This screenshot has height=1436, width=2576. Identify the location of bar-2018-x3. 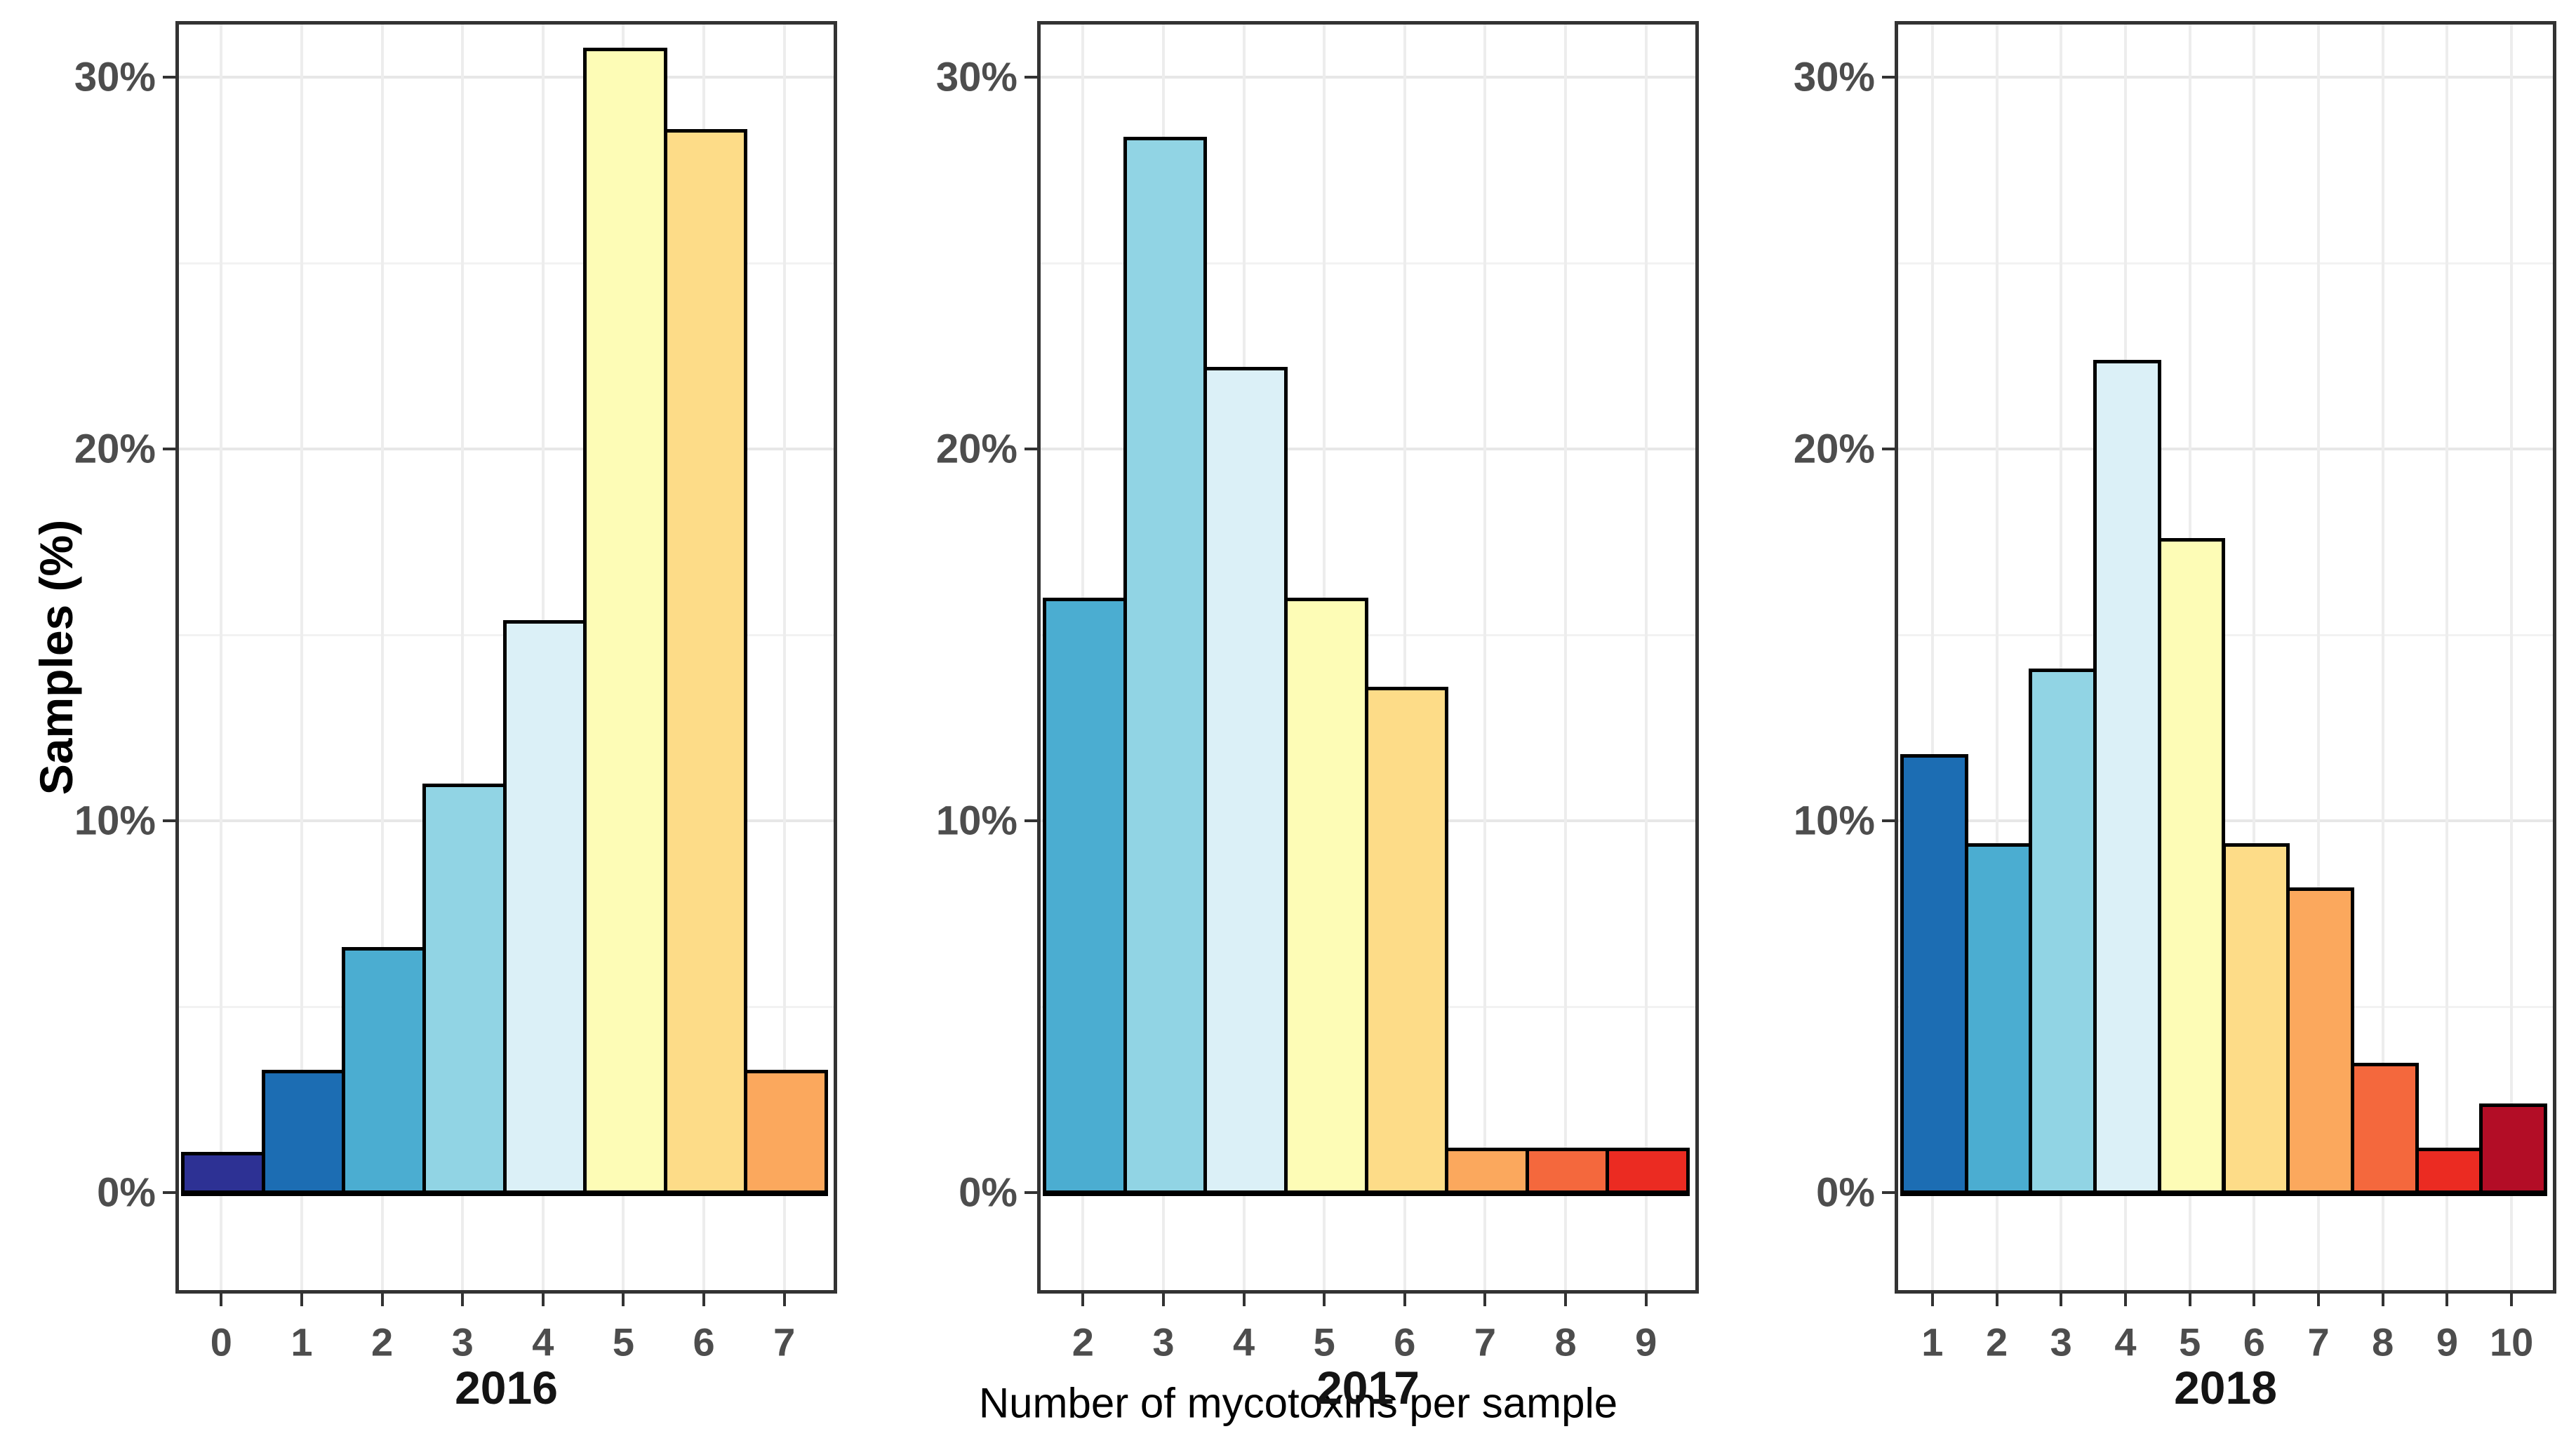
(2063, 932).